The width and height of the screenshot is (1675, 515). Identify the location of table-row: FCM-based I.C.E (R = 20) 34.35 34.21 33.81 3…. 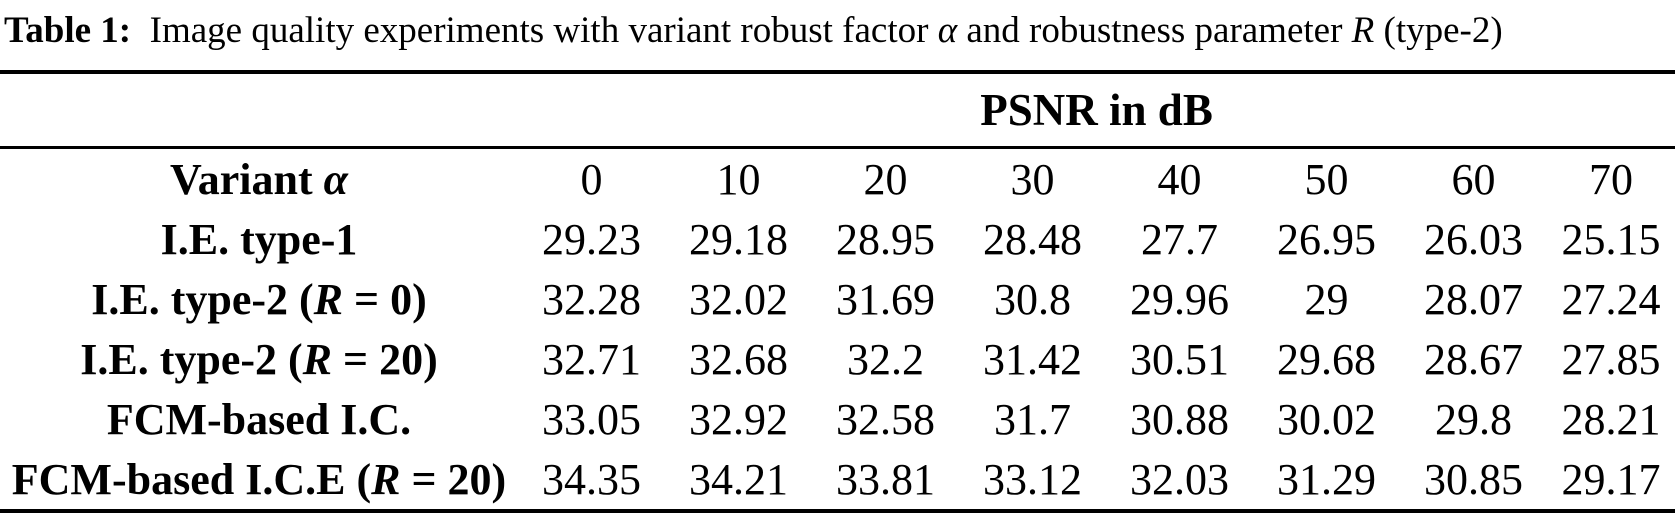
(837, 480).